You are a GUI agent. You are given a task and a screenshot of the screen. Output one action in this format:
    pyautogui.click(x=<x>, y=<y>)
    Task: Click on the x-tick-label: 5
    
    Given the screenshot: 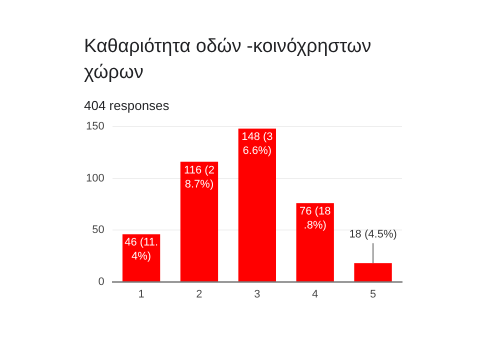 What is the action you would take?
    pyautogui.click(x=373, y=294)
    